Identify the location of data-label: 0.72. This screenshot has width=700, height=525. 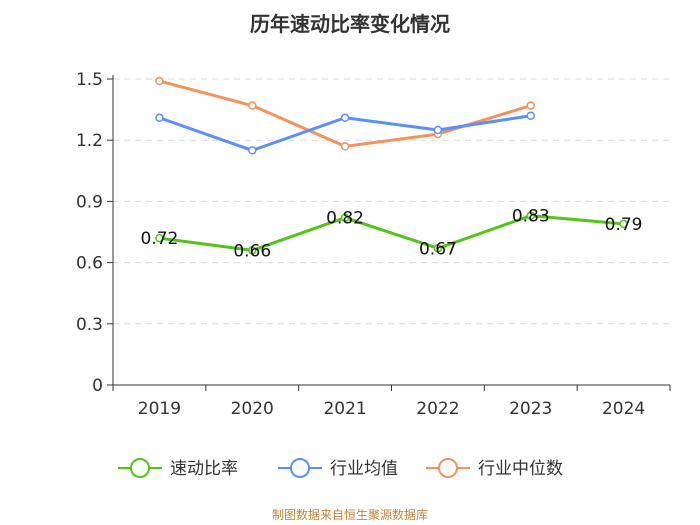
(159, 239).